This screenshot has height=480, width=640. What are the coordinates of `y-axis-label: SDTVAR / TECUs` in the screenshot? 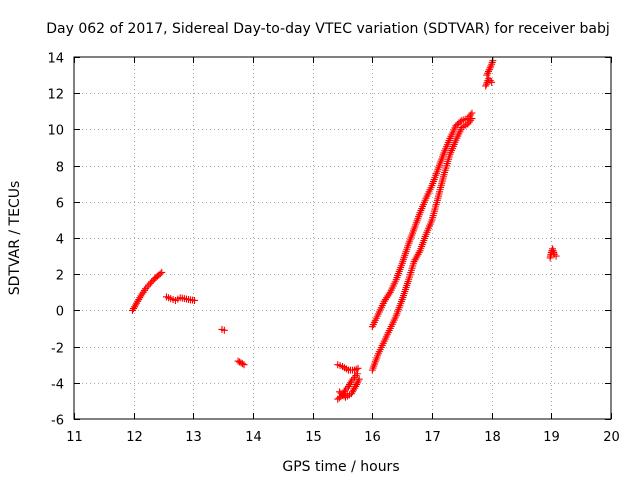 It's located at (15, 238).